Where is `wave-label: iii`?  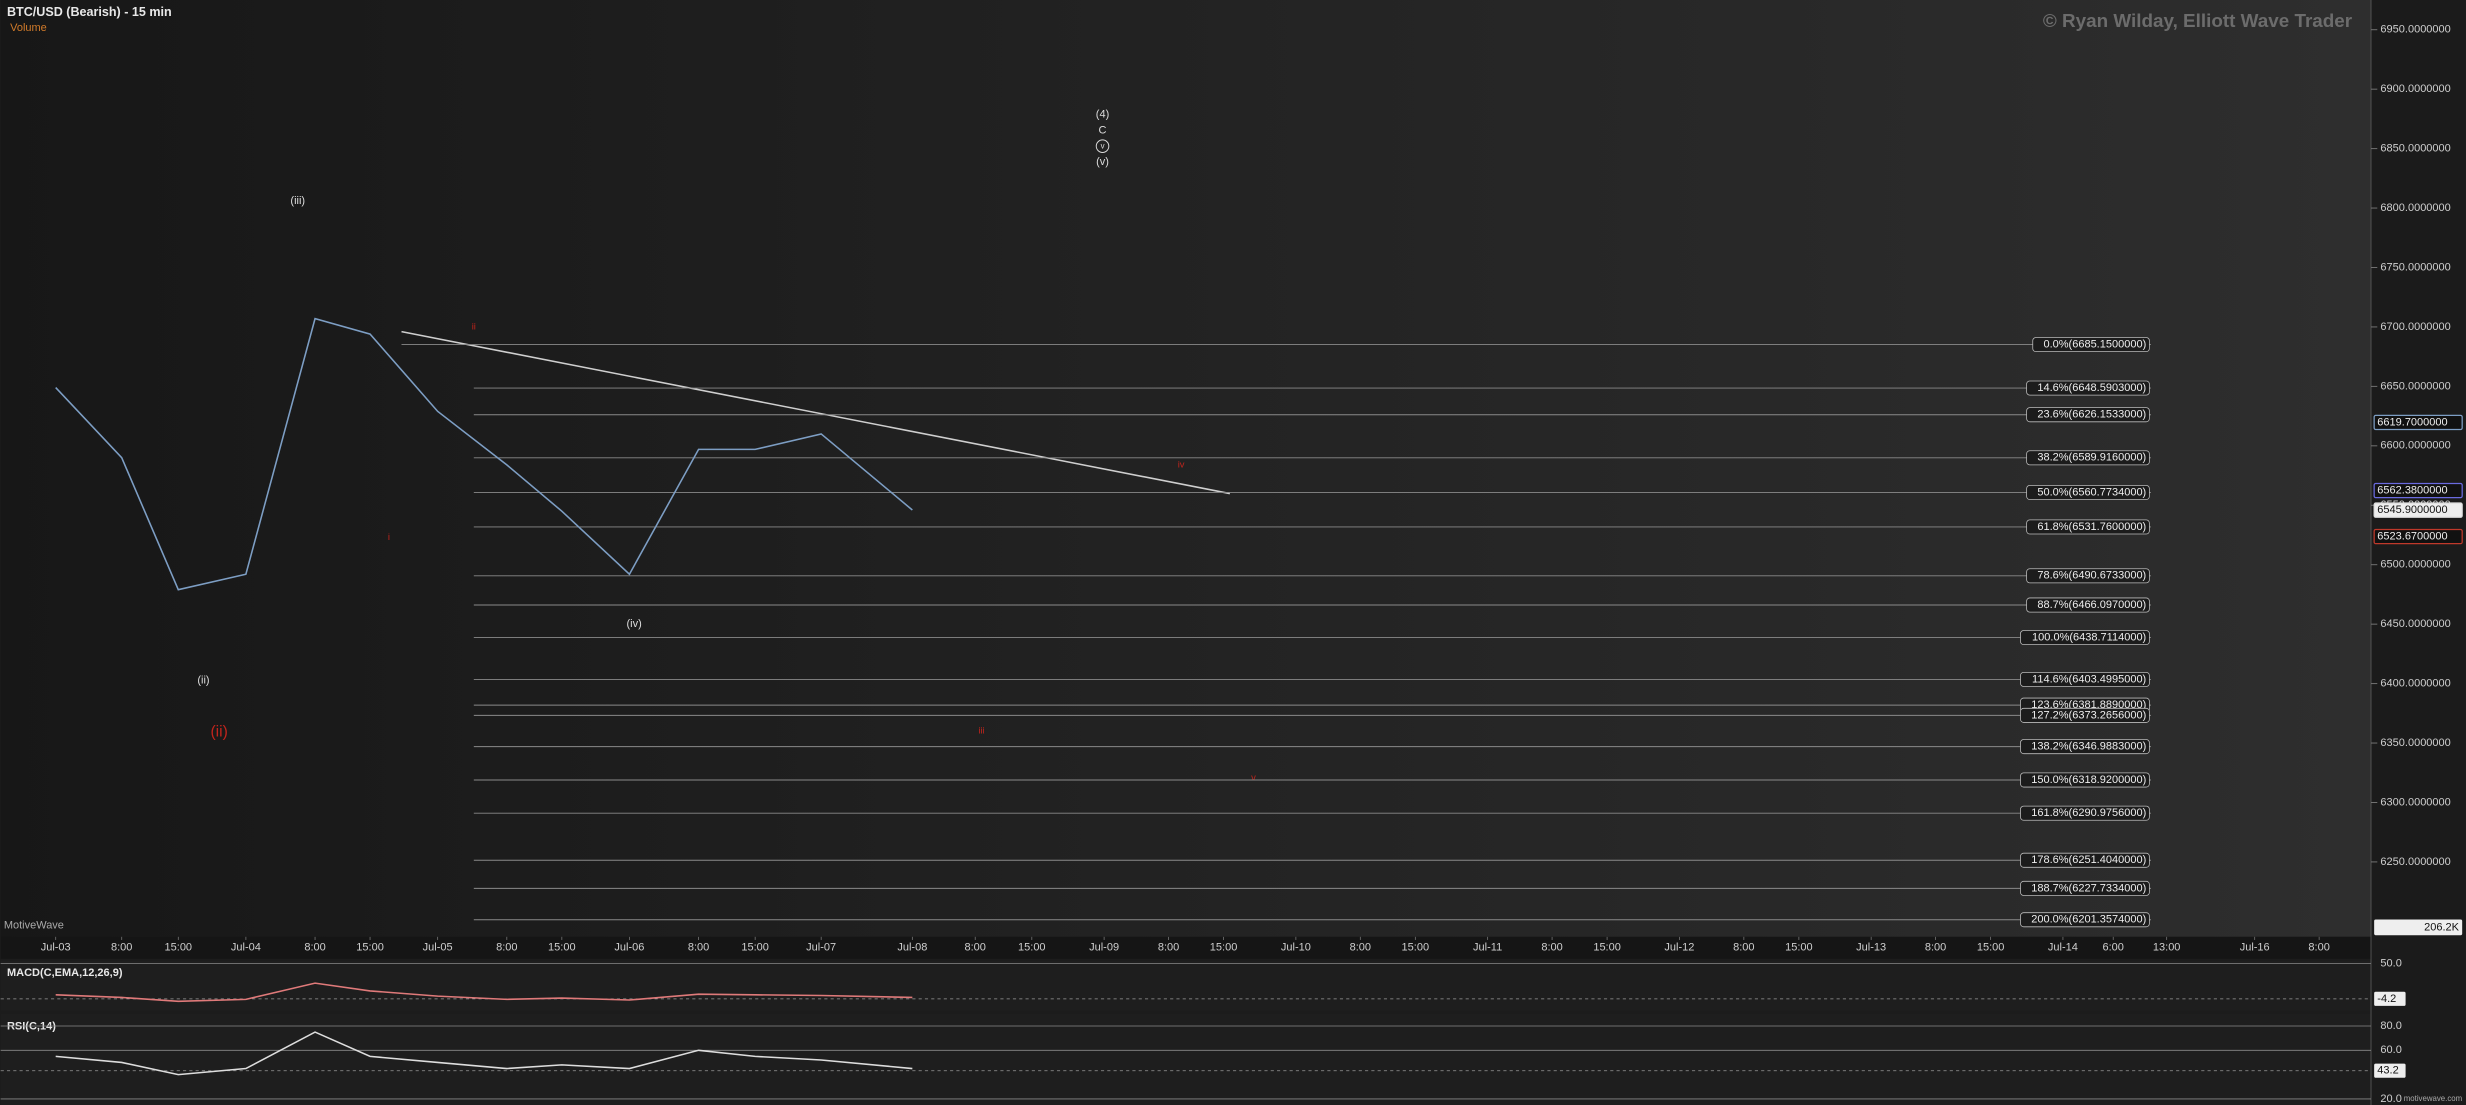
wave-label: iii is located at coordinates (981, 729).